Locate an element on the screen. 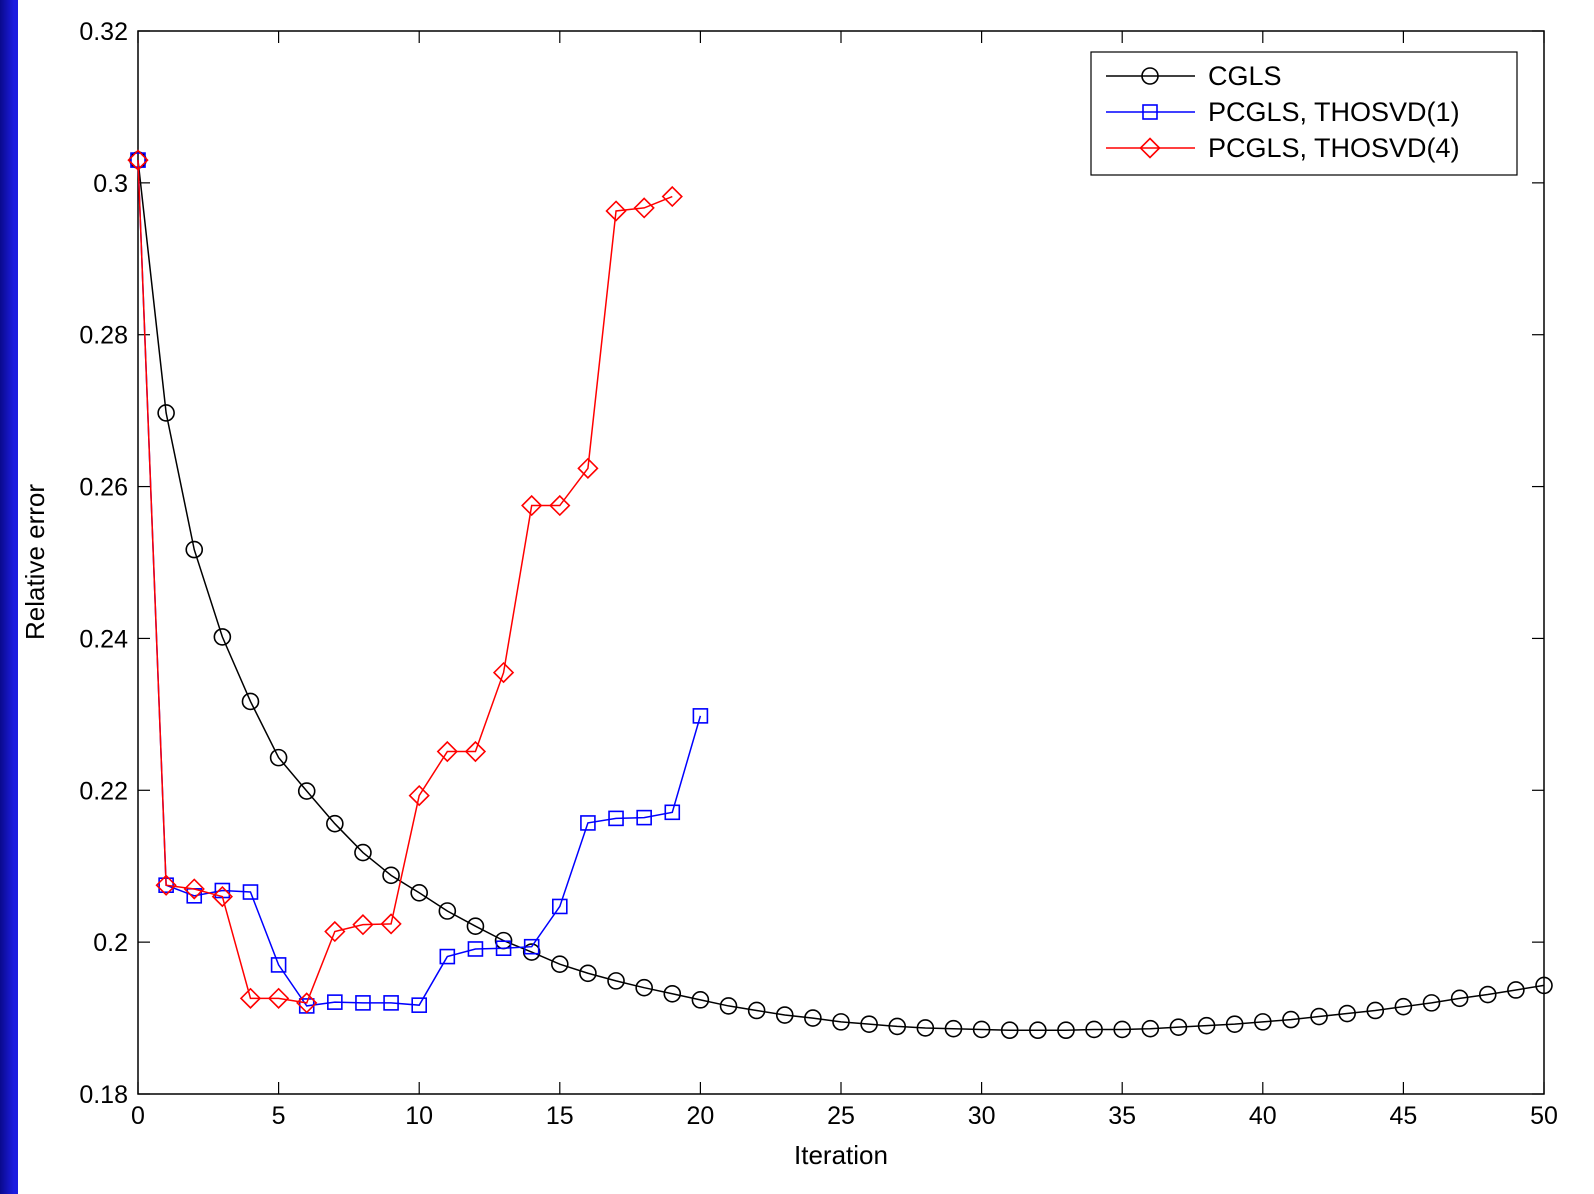 This screenshot has height=1194, width=1594. legend-marker-pcgls-thosvd1 is located at coordinates (1150, 112).